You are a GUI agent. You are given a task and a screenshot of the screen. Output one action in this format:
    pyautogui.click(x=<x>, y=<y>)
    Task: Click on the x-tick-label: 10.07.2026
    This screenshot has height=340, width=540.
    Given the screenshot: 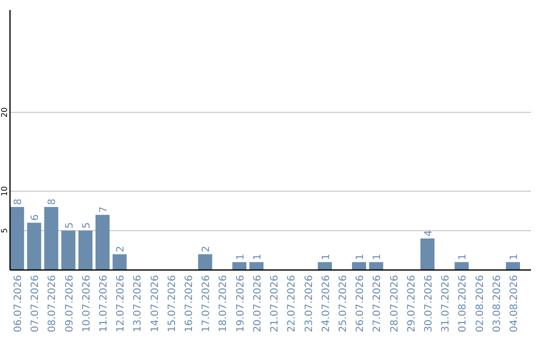 What is the action you would take?
    pyautogui.click(x=86, y=303)
    